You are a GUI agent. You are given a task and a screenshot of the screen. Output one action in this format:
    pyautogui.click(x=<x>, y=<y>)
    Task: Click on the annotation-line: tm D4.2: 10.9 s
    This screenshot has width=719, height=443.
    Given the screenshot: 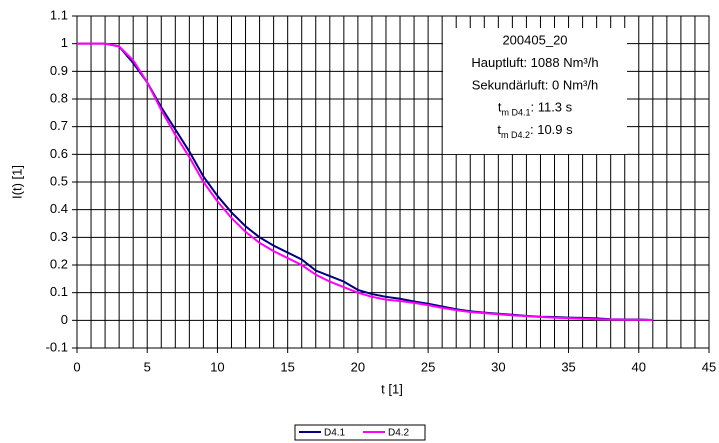 What is the action you would take?
    pyautogui.click(x=535, y=131)
    